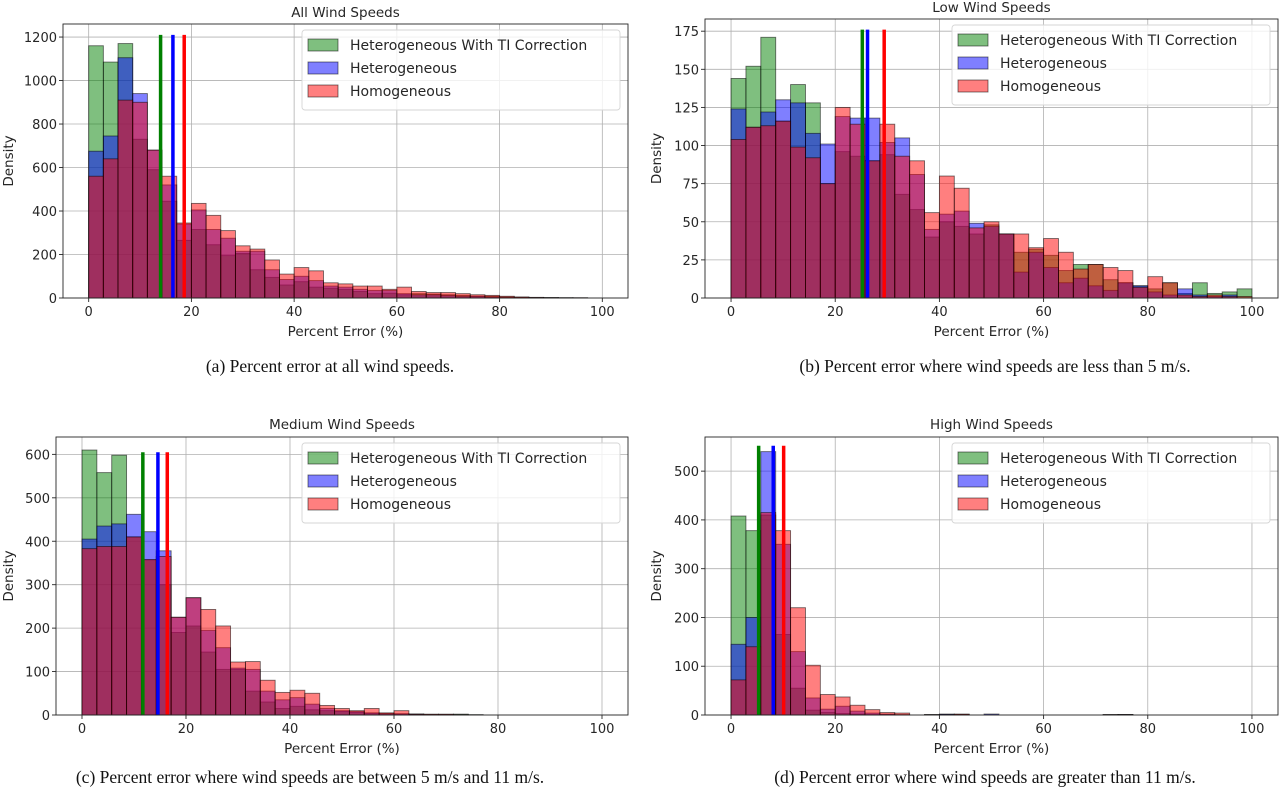  Describe the element at coordinates (342, 425) in the screenshot. I see `chart-title: Medium Wind Speeds` at that location.